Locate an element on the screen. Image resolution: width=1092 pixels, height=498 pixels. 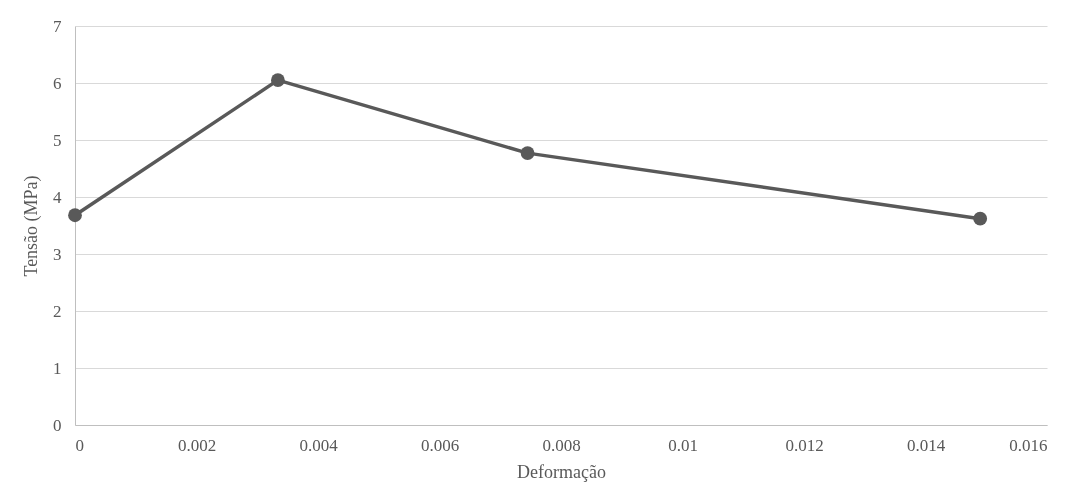
y-tick-label: 6 is located at coordinates (57, 83).